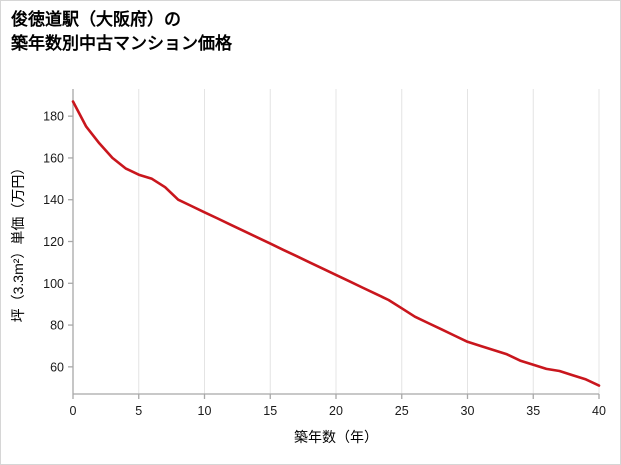 The image size is (621, 465). What do you see at coordinates (57, 326) in the screenshot?
I see `y-tick-label: 80` at bounding box center [57, 326].